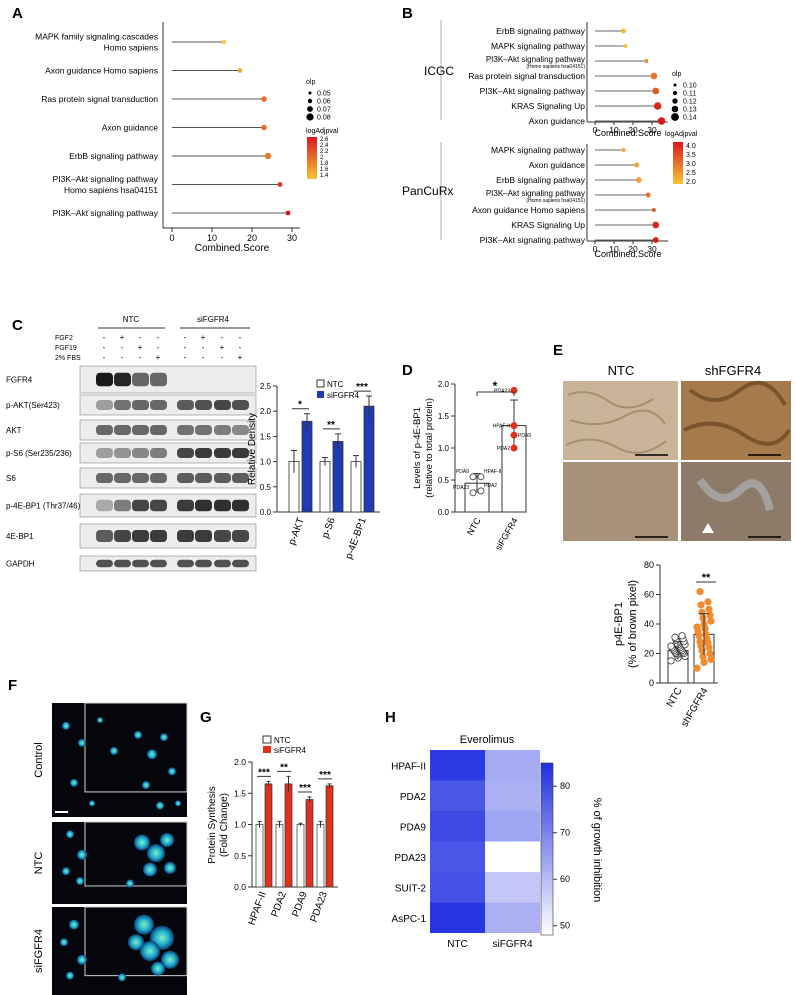 This screenshot has height=995, width=796. What do you see at coordinates (300, 405) in the screenshot?
I see `significance-mark: *` at bounding box center [300, 405].